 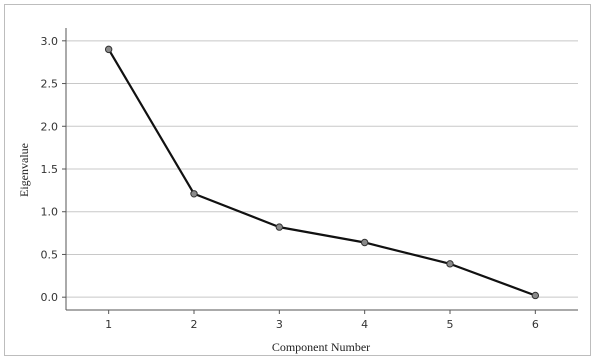 I want to click on y-tick-label: 3.0, so click(x=50, y=41).